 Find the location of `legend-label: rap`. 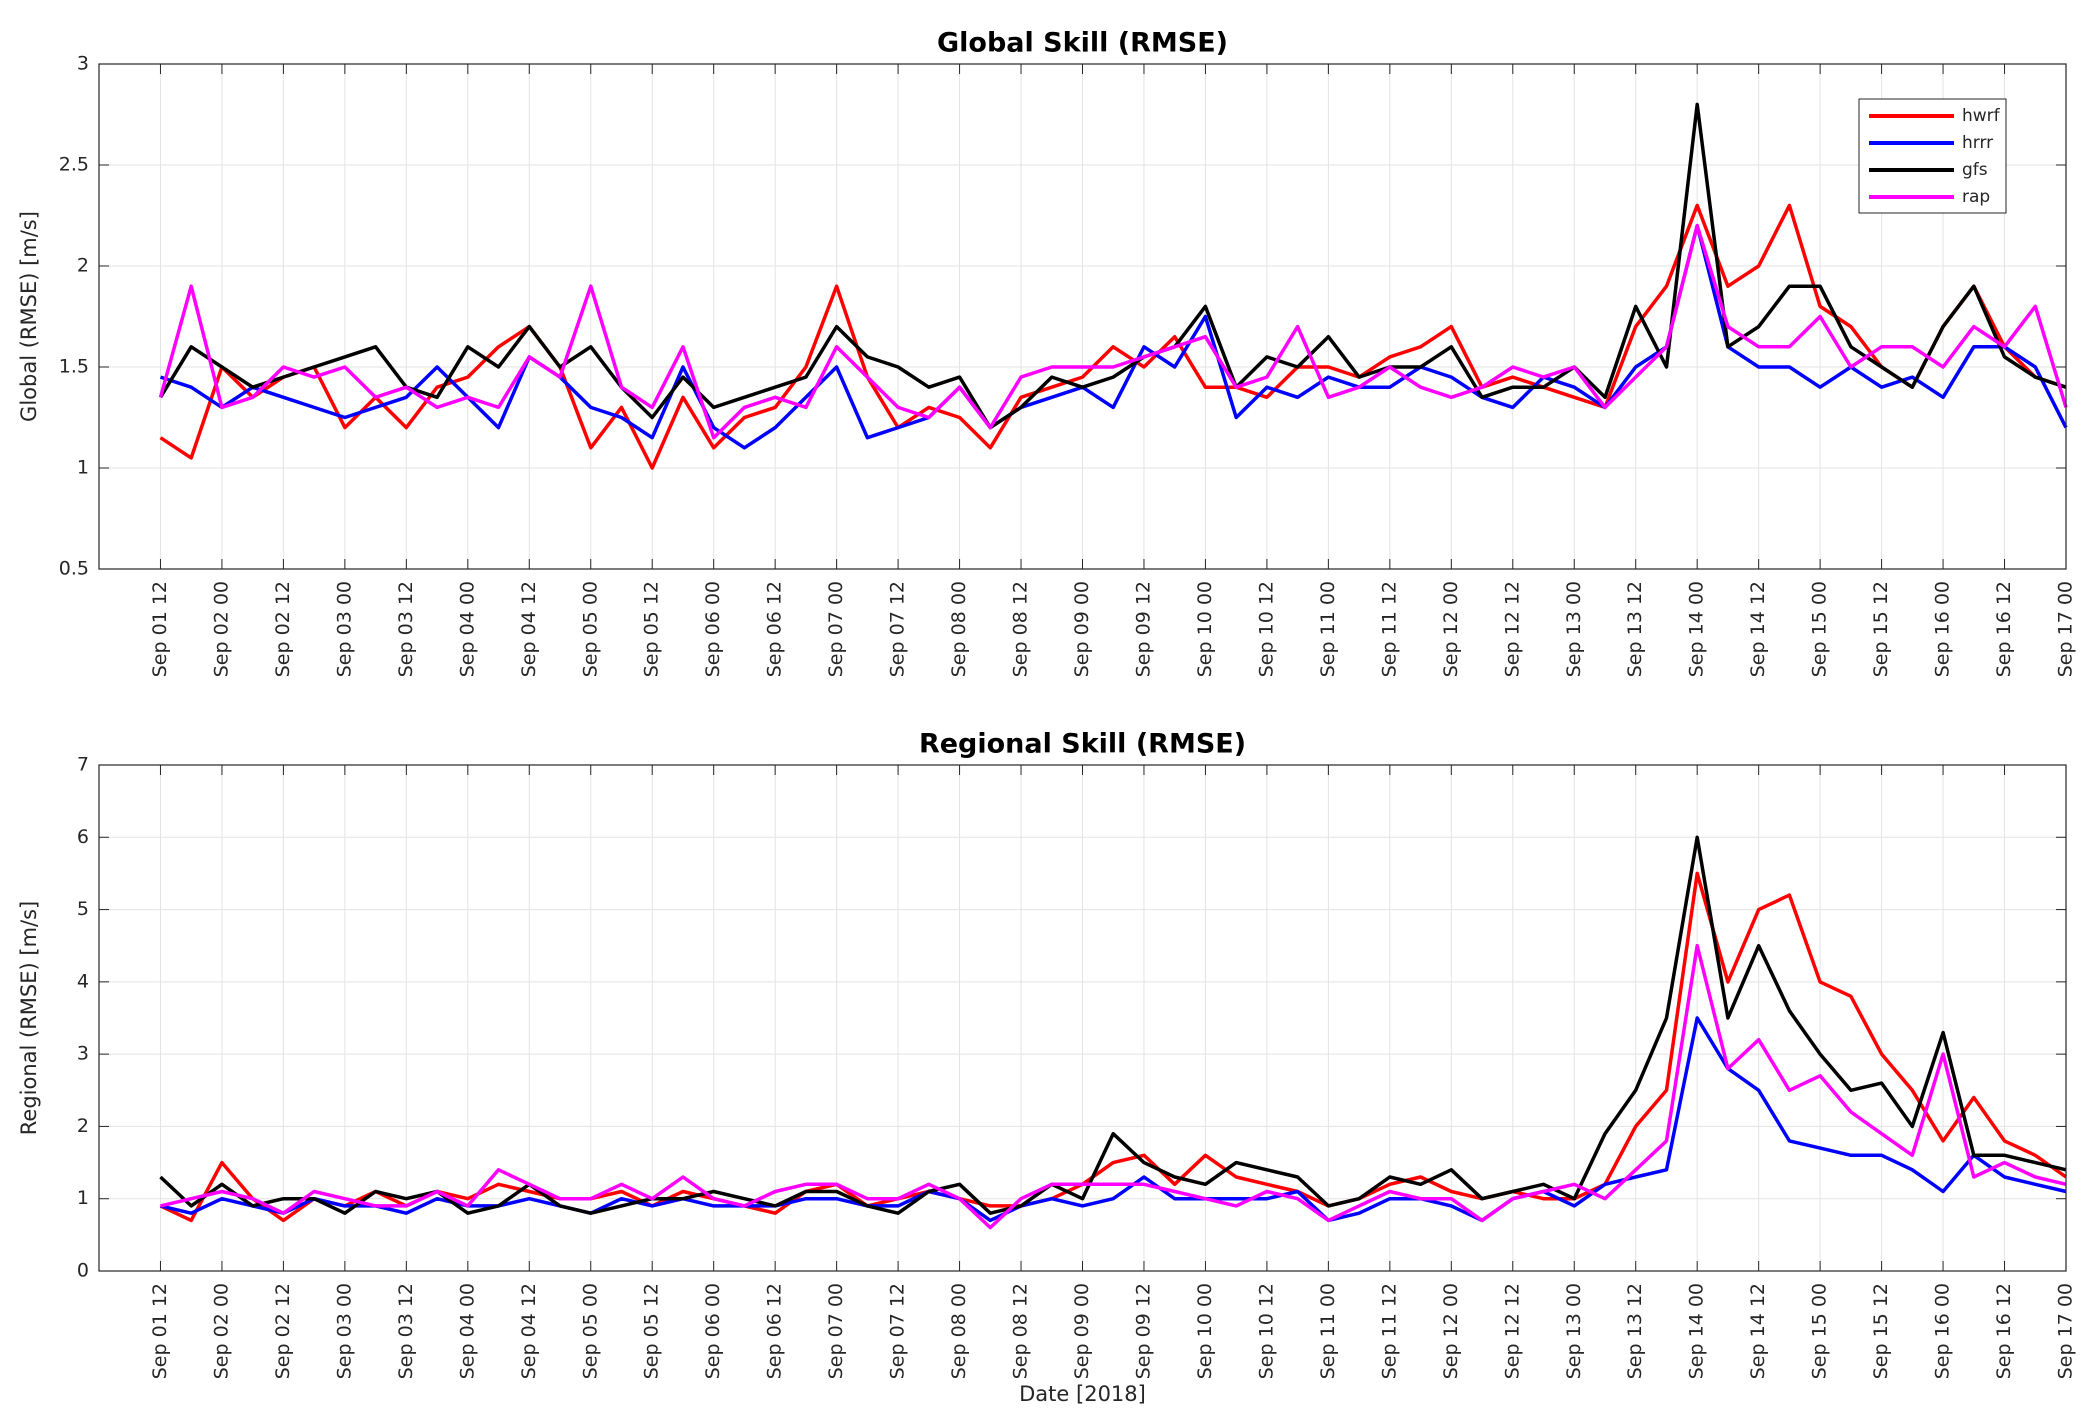

legend-label: rap is located at coordinates (1976, 197).